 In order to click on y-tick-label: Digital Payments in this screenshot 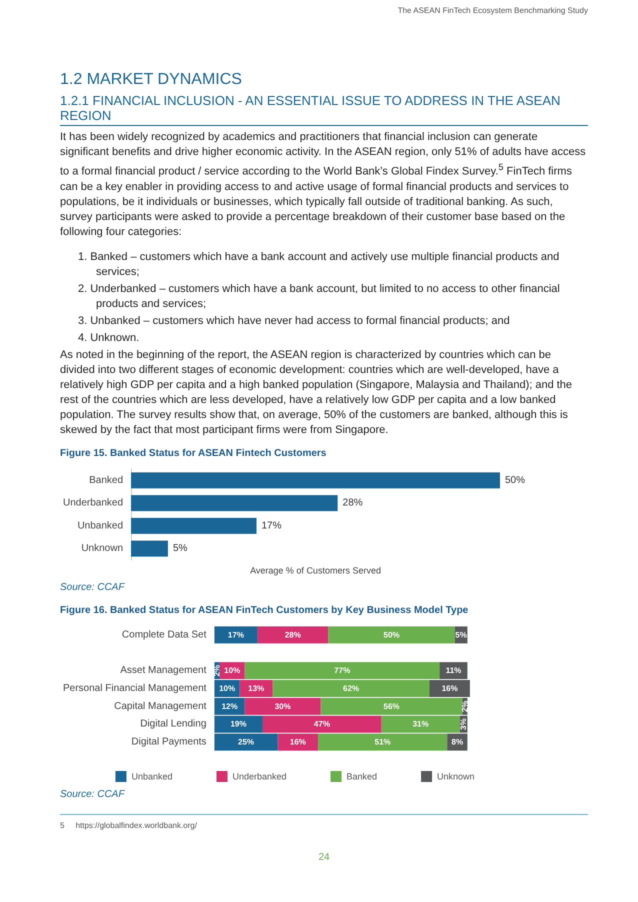, I will do `click(168, 742)`.